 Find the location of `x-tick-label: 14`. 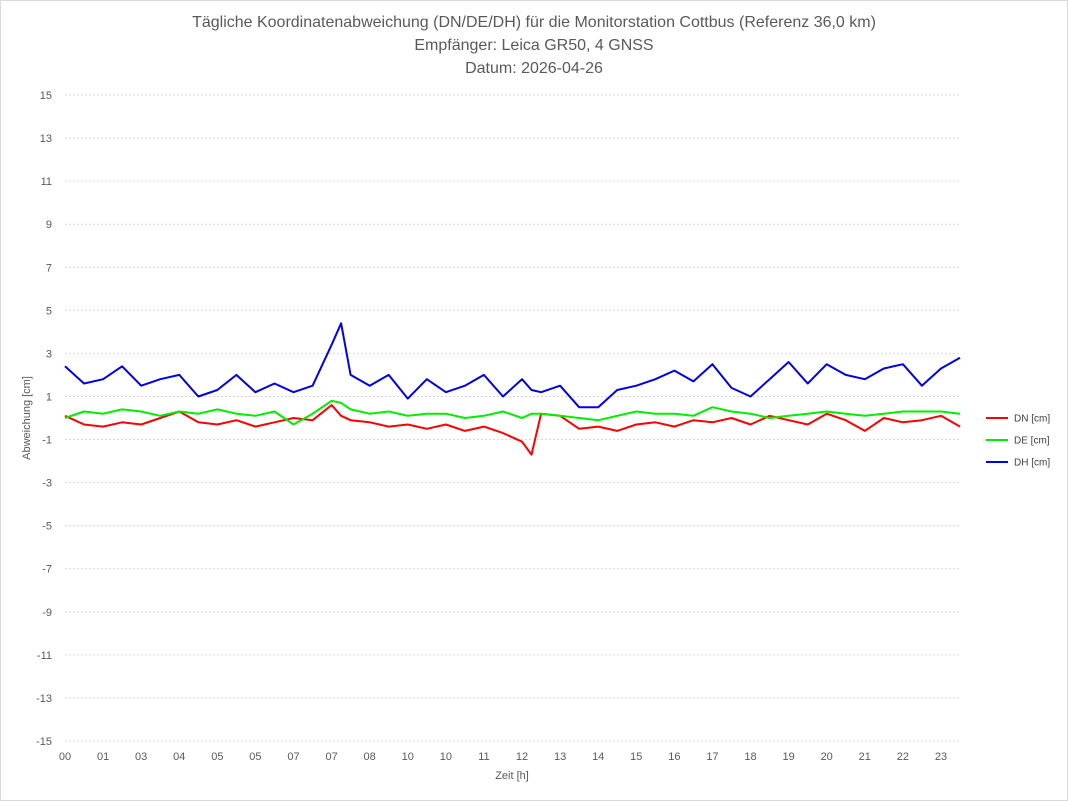

x-tick-label: 14 is located at coordinates (598, 757).